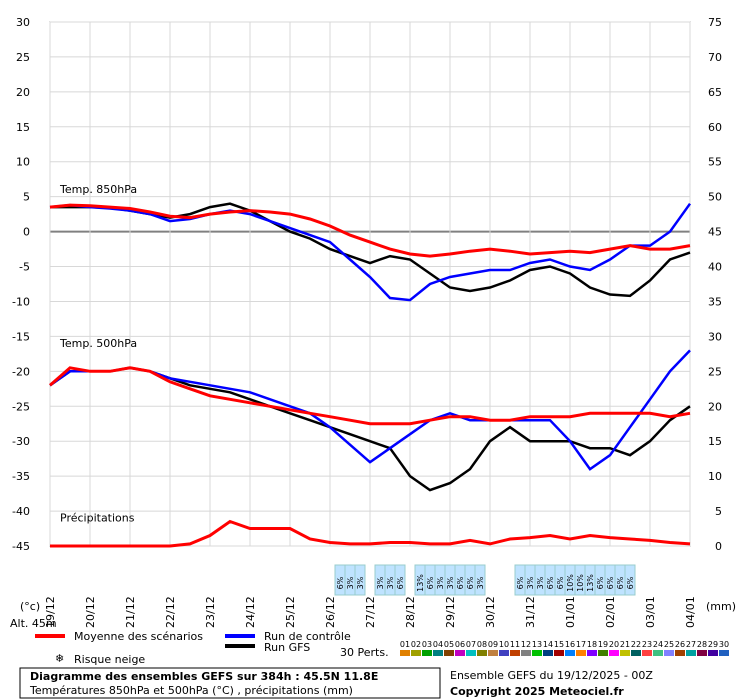 This screenshot has height=700, width=740. Describe the element at coordinates (715, 92) in the screenshot. I see `y2-tick-label: 65` at that location.